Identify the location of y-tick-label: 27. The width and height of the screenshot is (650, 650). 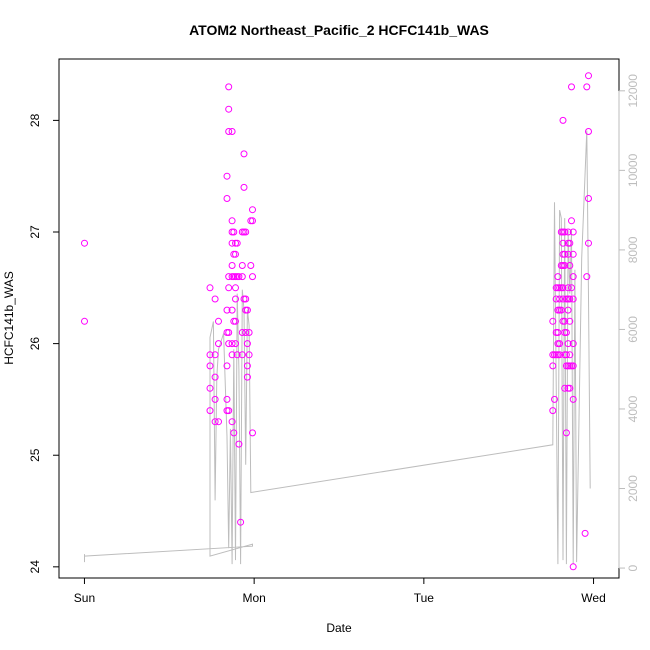
(35, 232).